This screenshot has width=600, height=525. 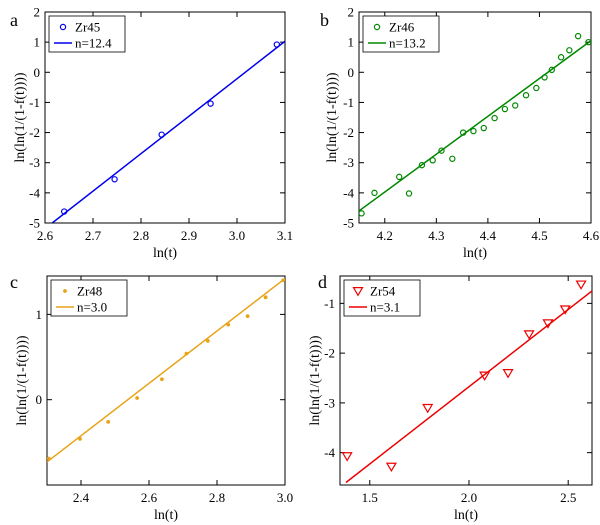 What do you see at coordinates (436, 235) in the screenshot?
I see `x-tick-label: 4.3` at bounding box center [436, 235].